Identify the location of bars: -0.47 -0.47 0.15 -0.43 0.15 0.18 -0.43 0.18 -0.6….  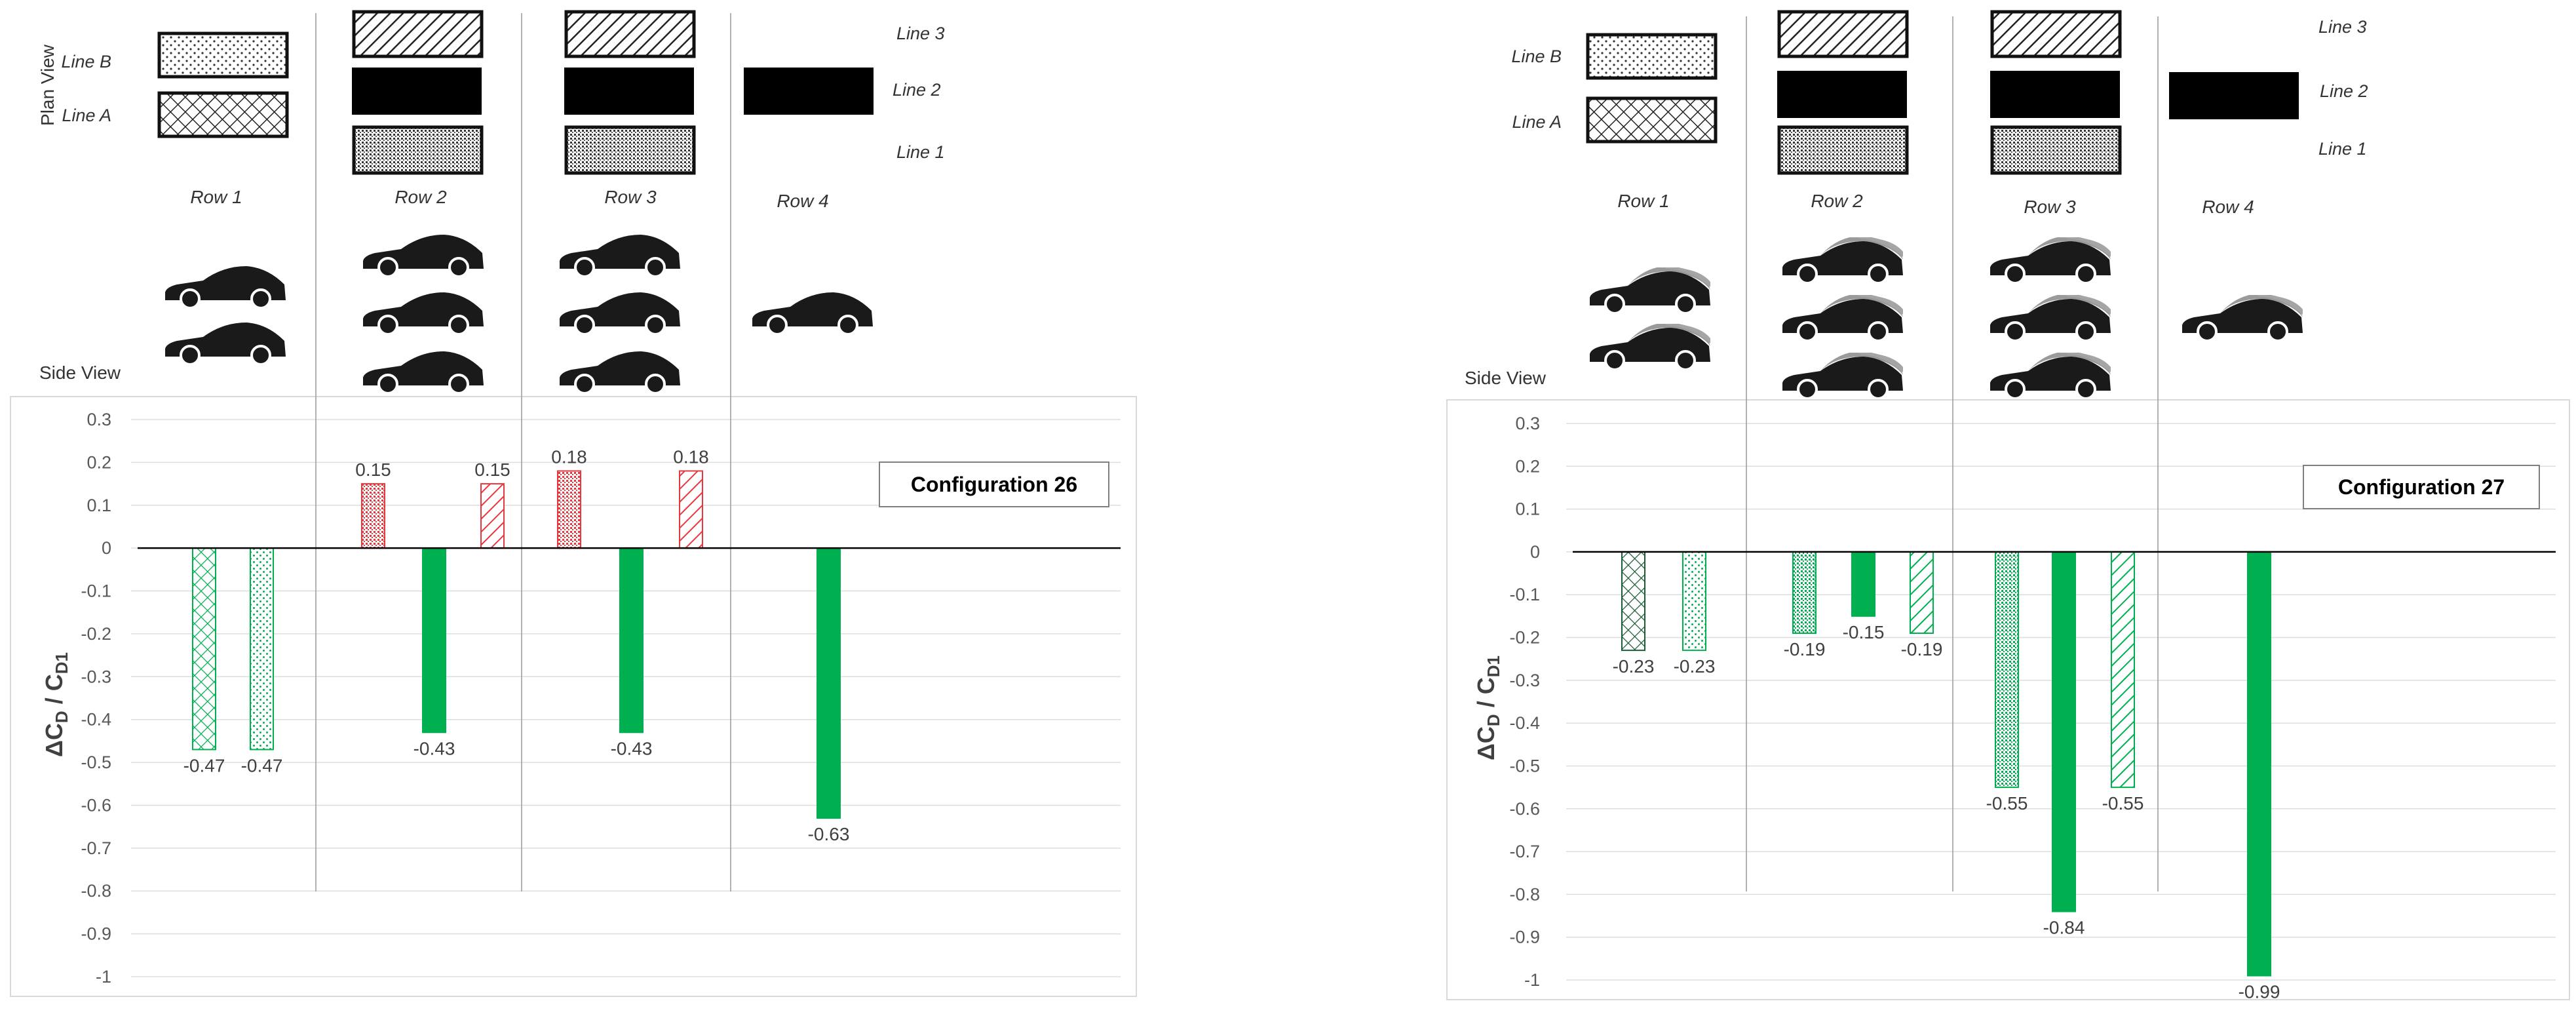
(516, 645).